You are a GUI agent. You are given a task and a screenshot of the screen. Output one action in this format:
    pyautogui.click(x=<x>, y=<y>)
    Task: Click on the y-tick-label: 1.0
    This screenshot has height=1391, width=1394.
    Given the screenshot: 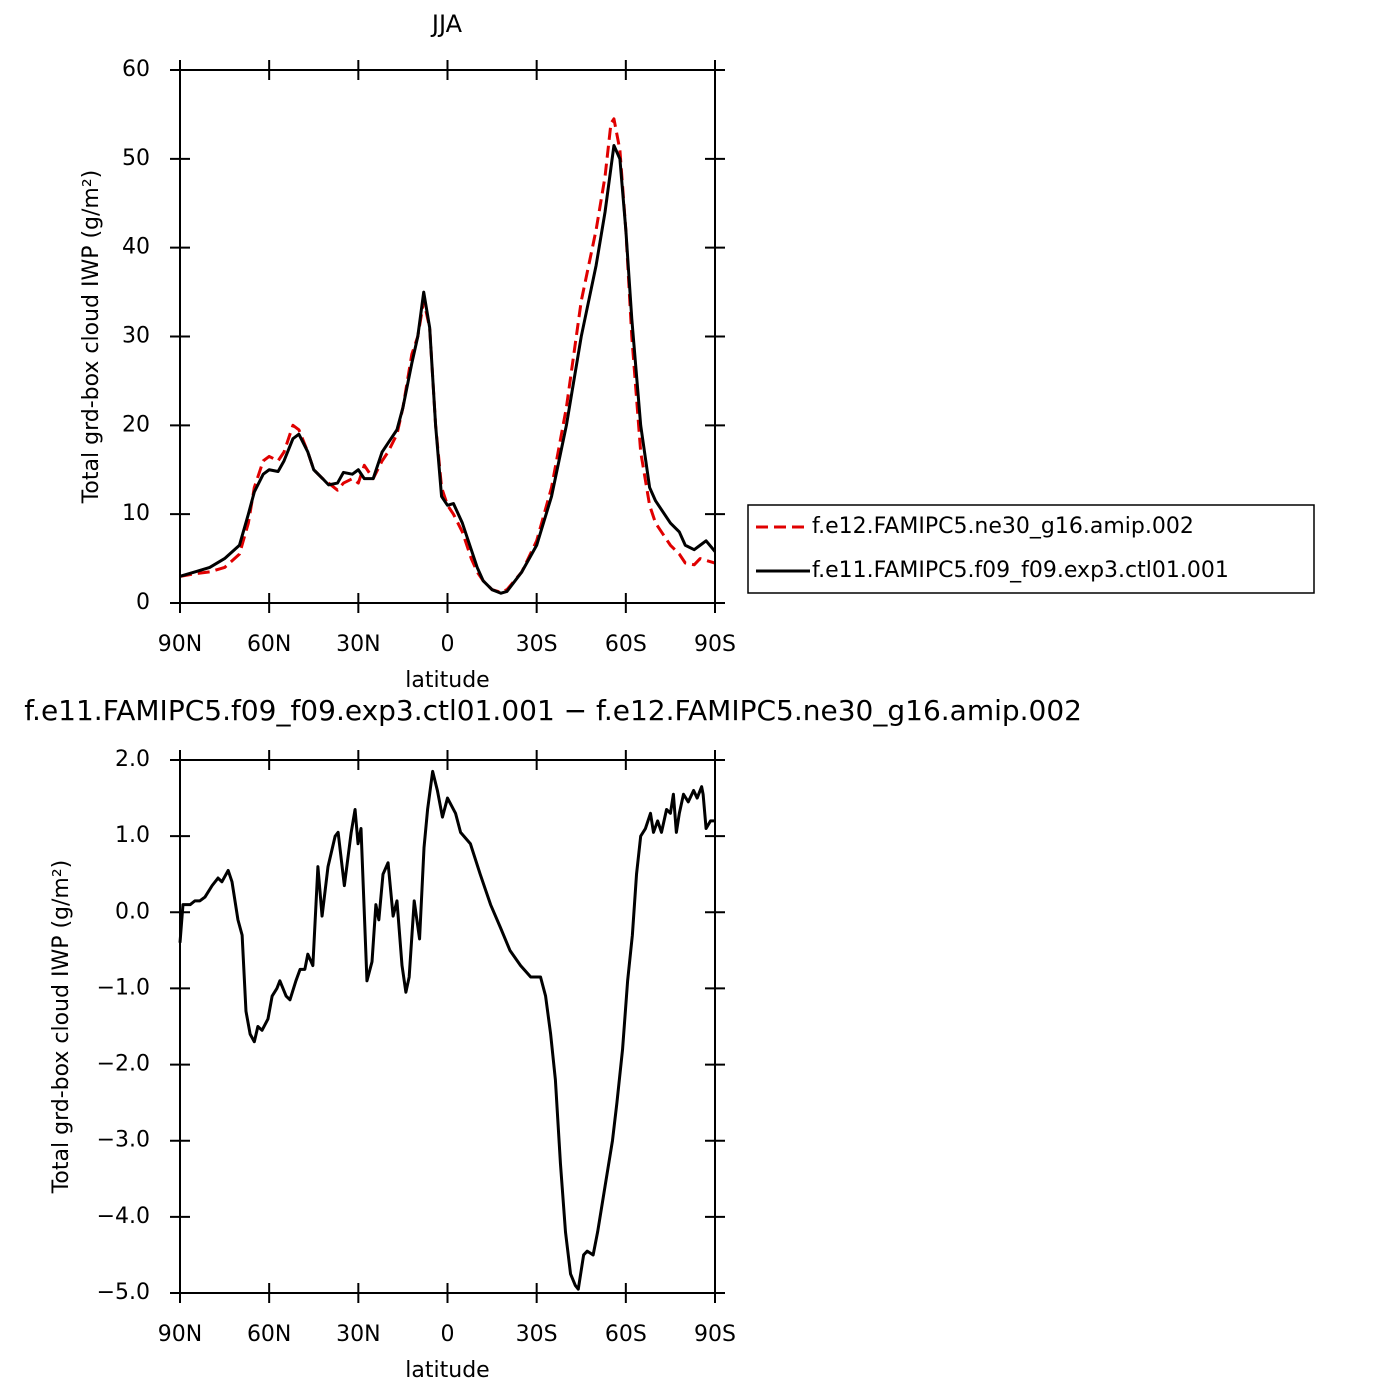 What is the action you would take?
    pyautogui.click(x=132, y=835)
    